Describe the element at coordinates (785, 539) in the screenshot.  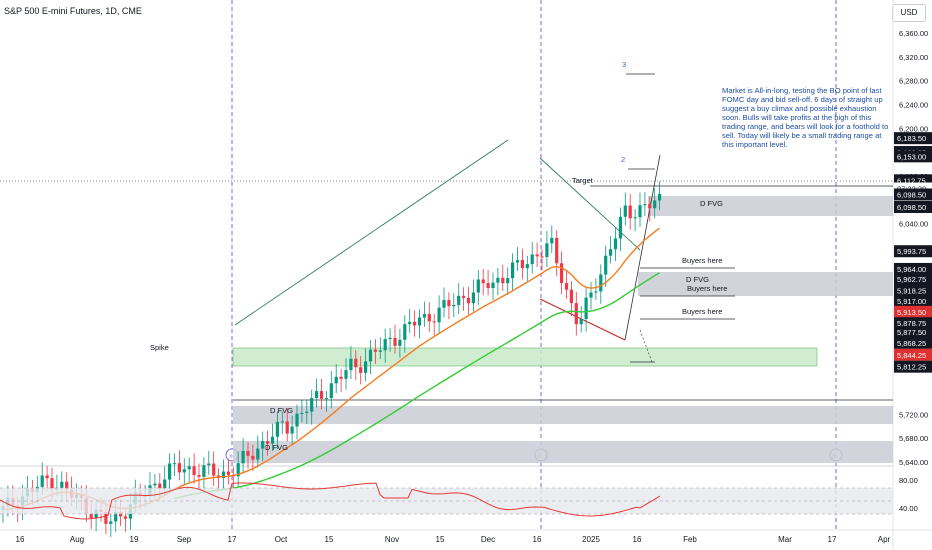
I see `x-tick-label: Mar` at that location.